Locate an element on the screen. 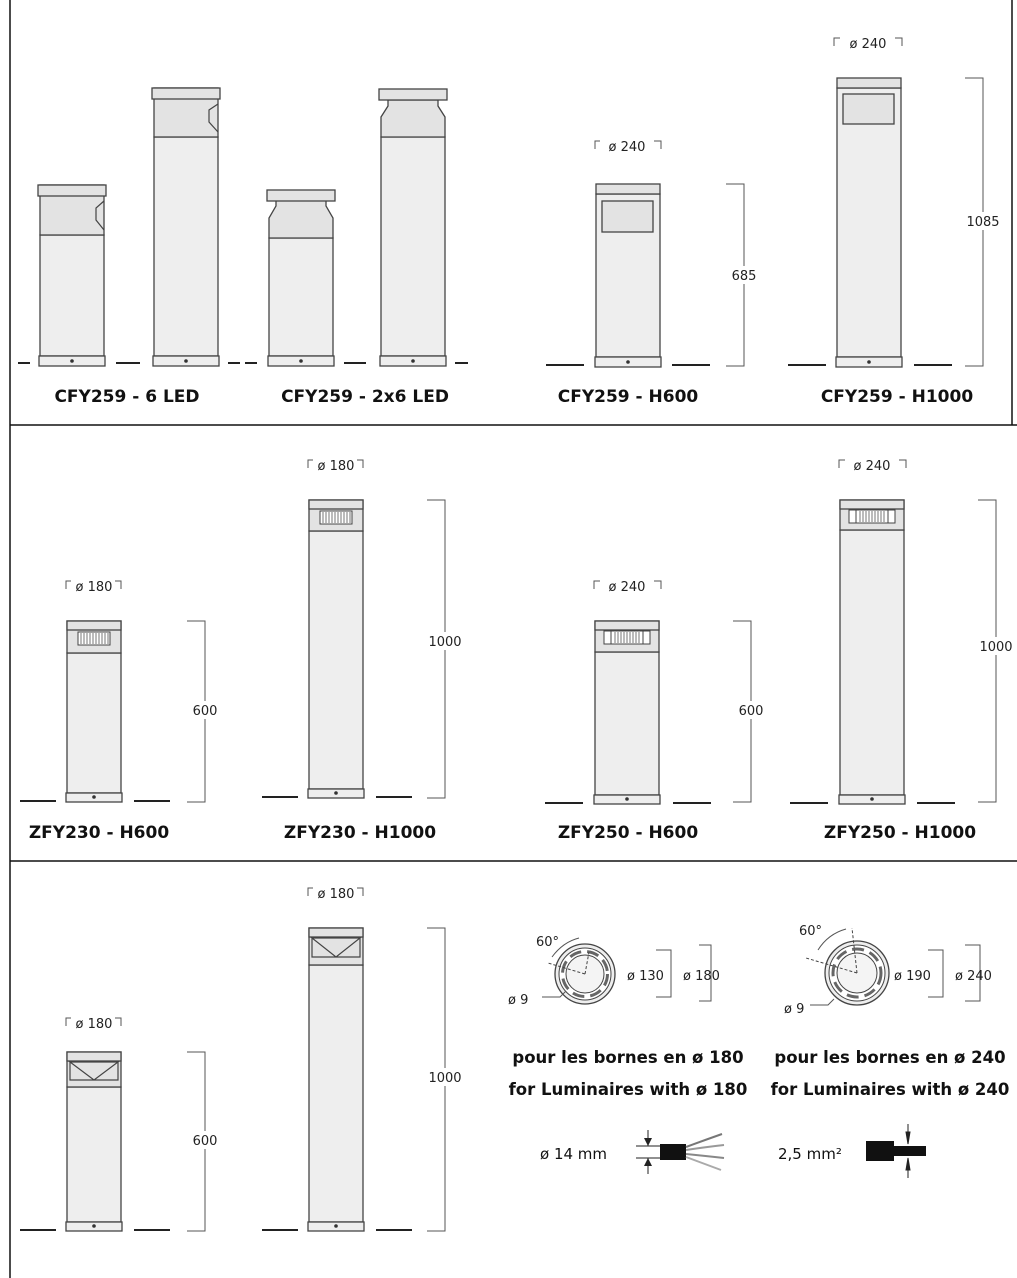  bollard-cfy259-6led-tall is located at coordinates (182, 227).